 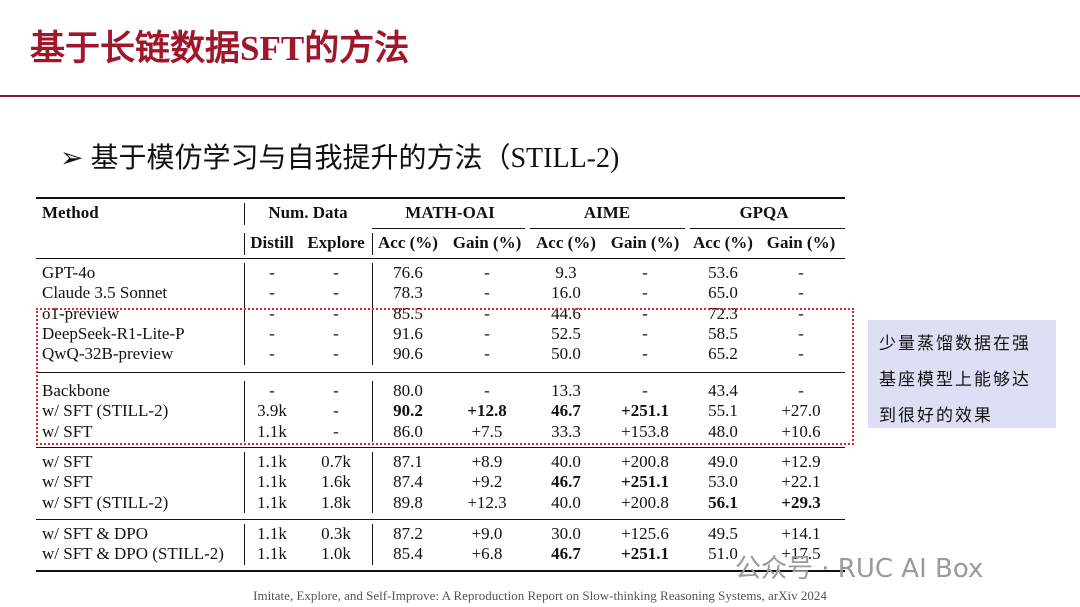 What do you see at coordinates (801, 461) in the screenshot?
I see `value-cell: +12.9` at bounding box center [801, 461].